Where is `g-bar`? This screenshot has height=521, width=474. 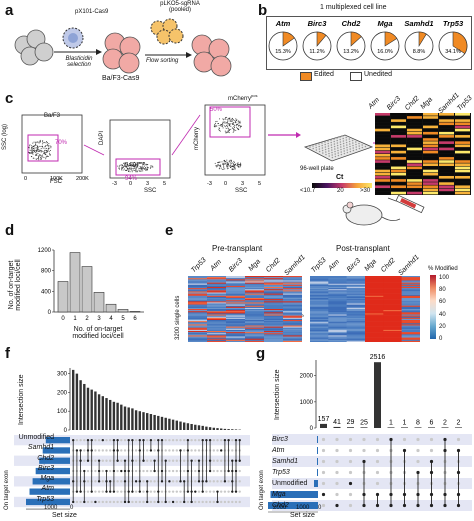
g-bar is located at coordinates (391, 427).